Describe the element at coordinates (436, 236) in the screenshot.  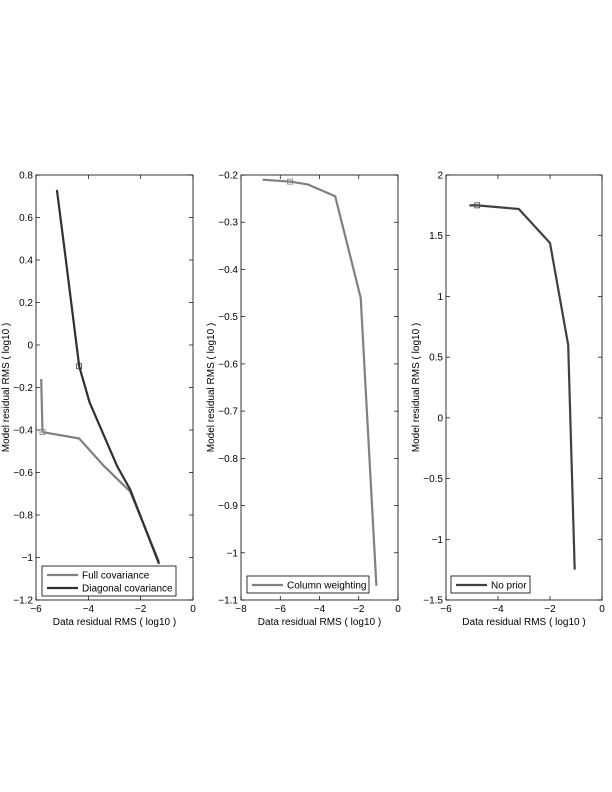
I see `y-tick-label: 1.5` at that location.